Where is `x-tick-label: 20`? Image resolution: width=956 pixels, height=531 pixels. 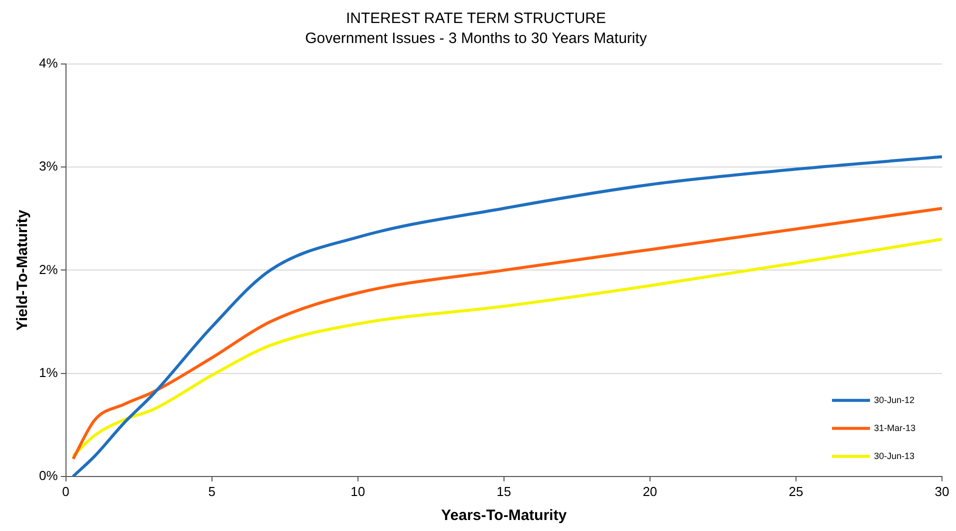
x-tick-label: 20 is located at coordinates (650, 491).